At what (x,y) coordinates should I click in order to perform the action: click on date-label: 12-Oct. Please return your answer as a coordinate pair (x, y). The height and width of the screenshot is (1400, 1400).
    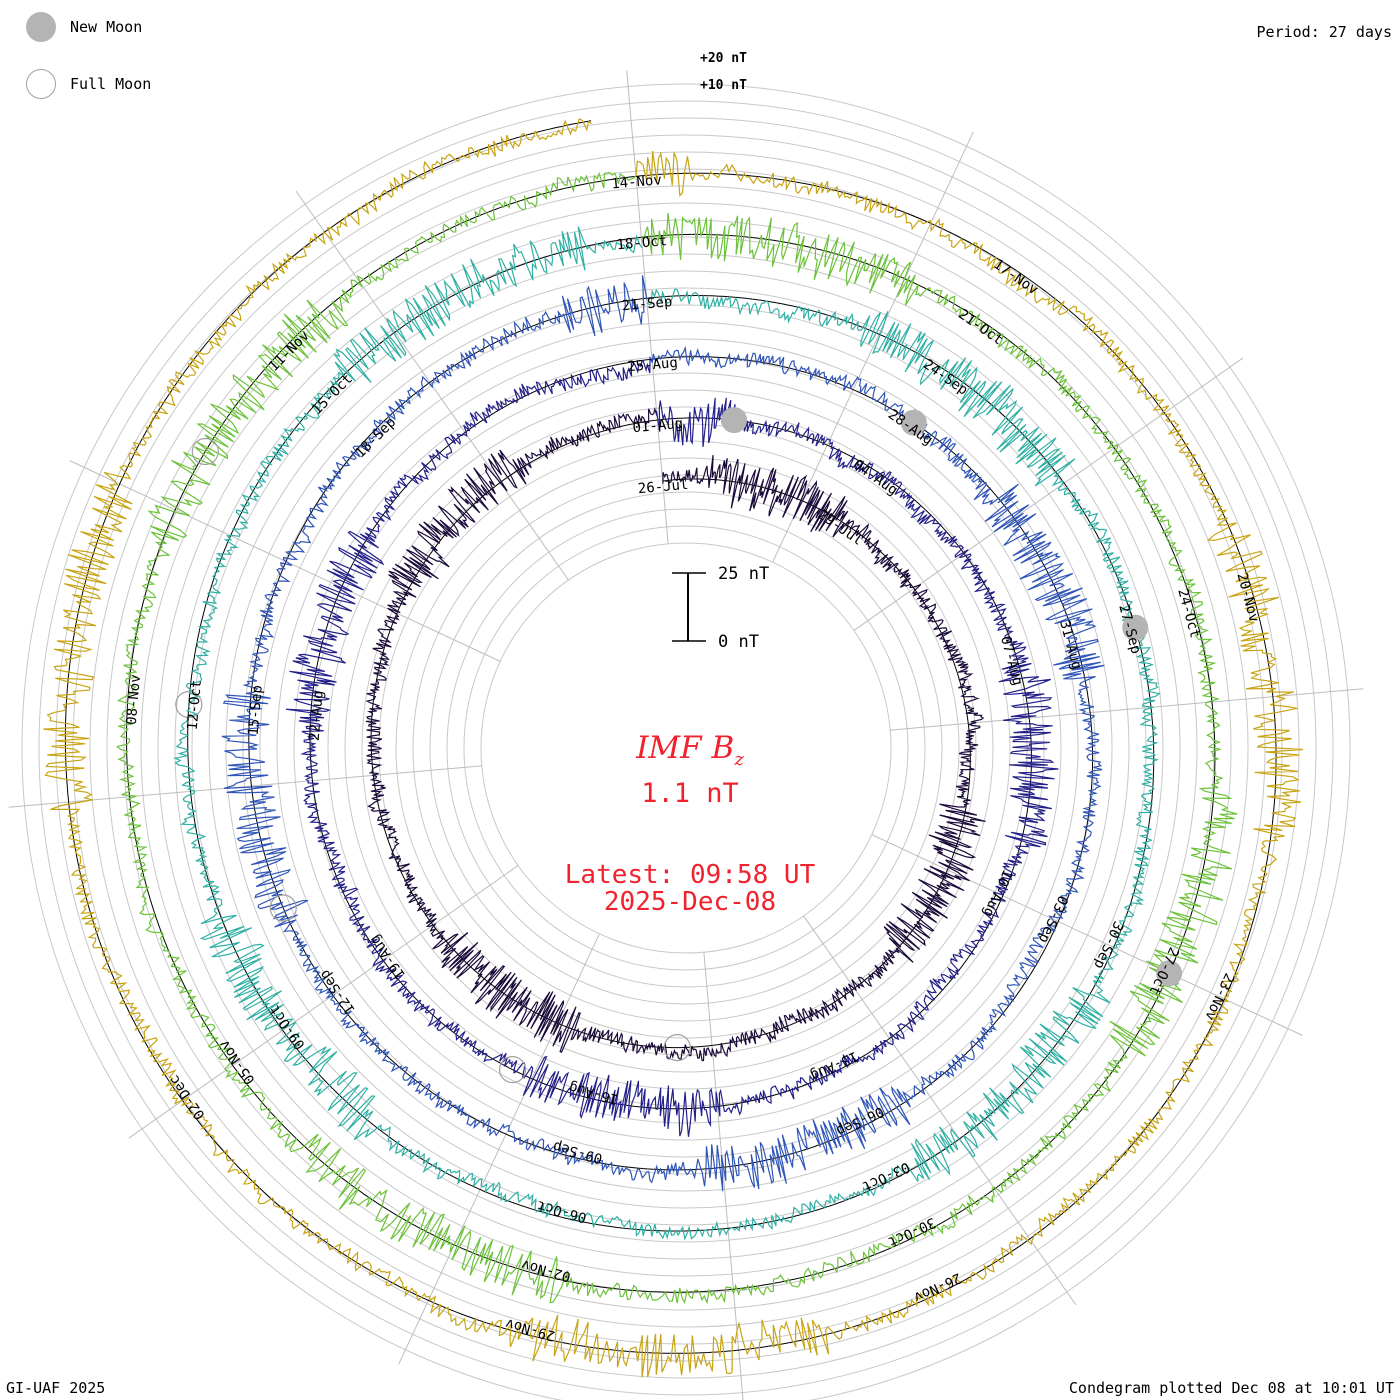
    Looking at the image, I should click on (195, 705).